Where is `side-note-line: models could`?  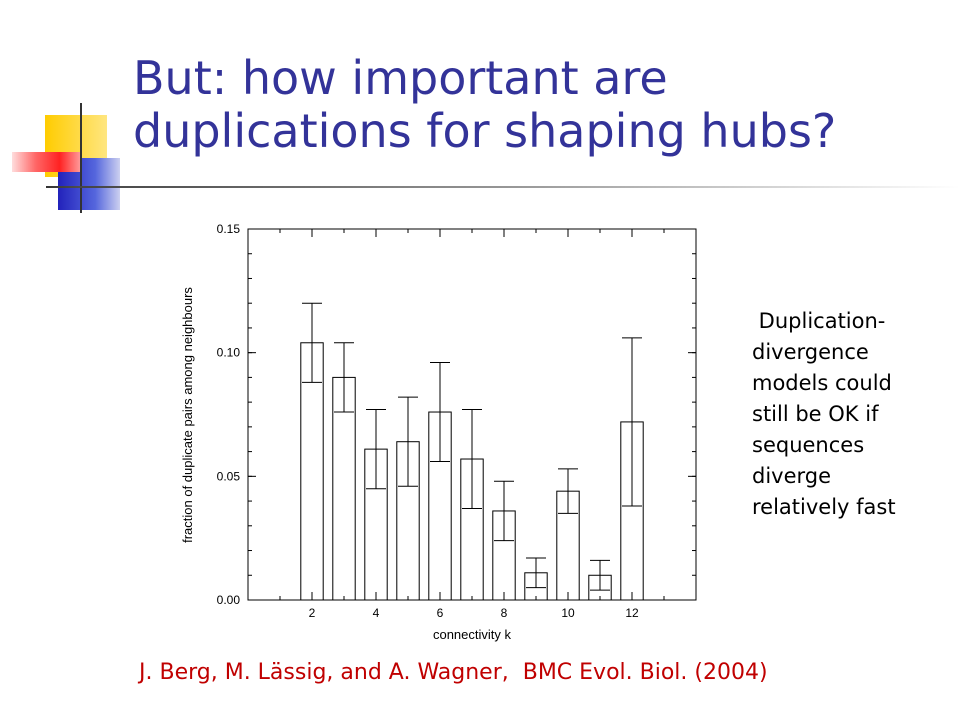 side-note-line: models could is located at coordinates (822, 383).